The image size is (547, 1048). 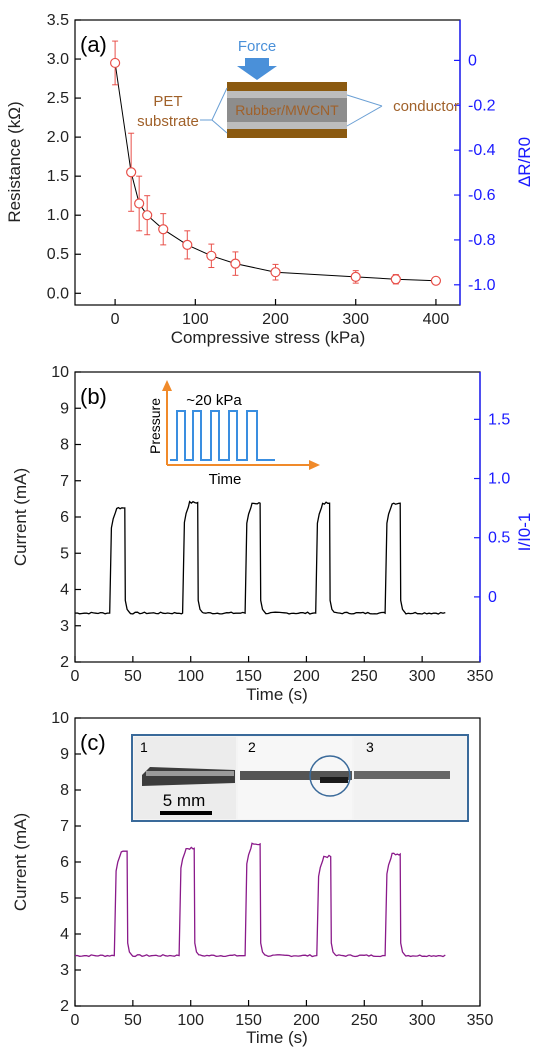 I want to click on panel-a-y-tick-label: 3.5, so click(x=58, y=20).